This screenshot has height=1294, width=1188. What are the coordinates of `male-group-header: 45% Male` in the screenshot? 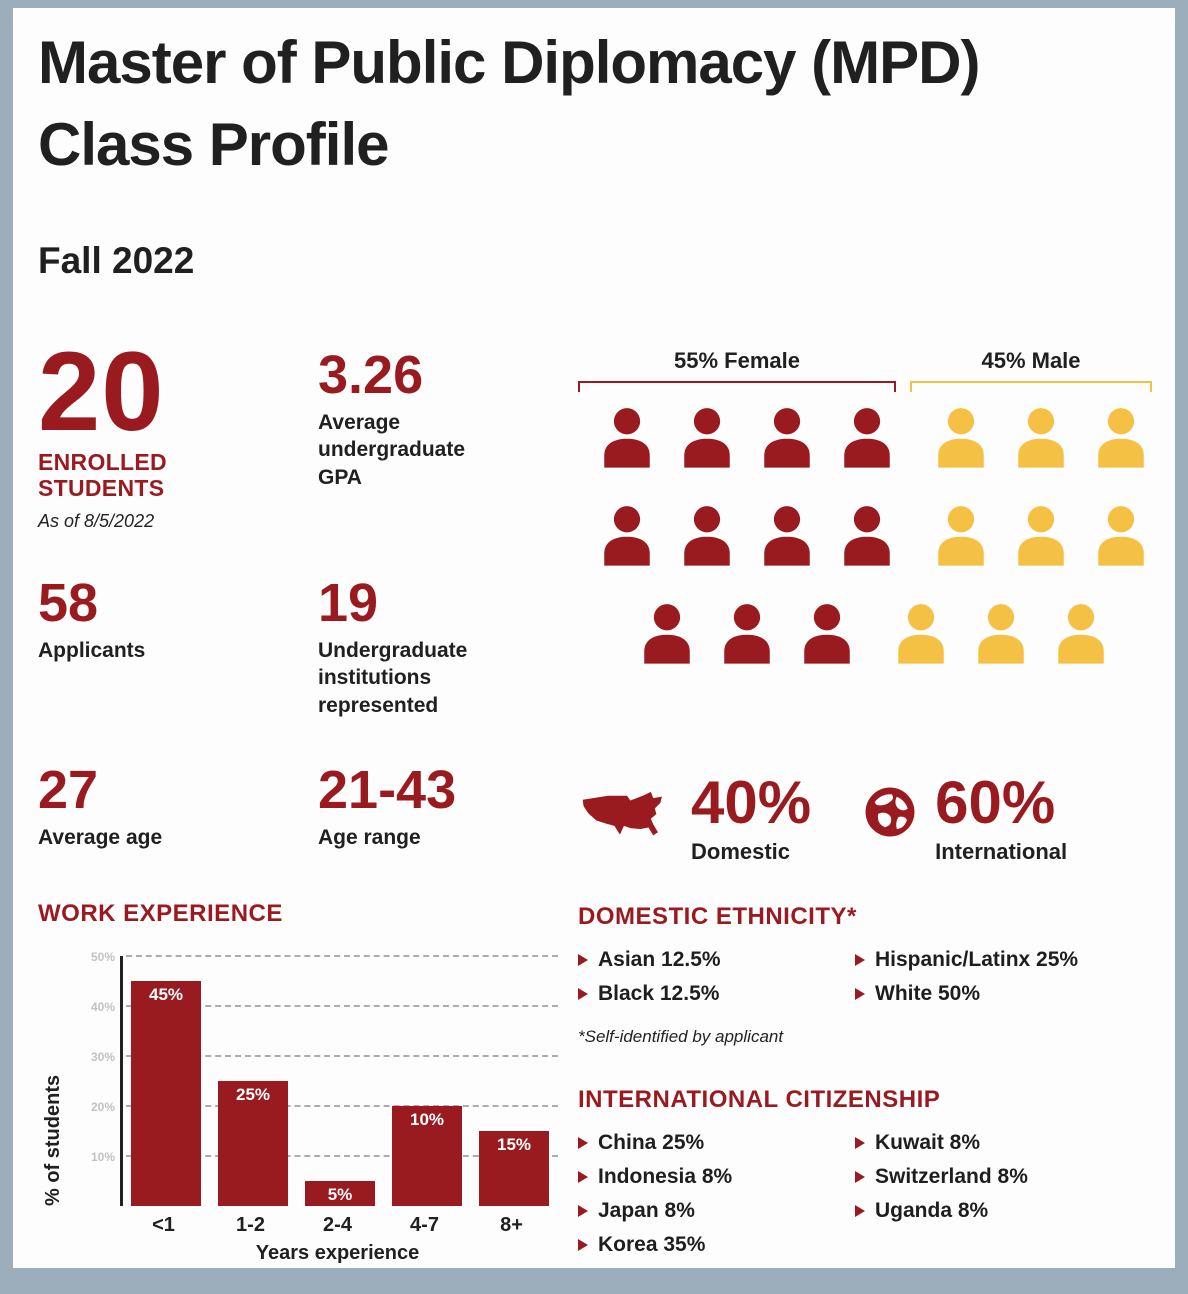 It's located at (1031, 370).